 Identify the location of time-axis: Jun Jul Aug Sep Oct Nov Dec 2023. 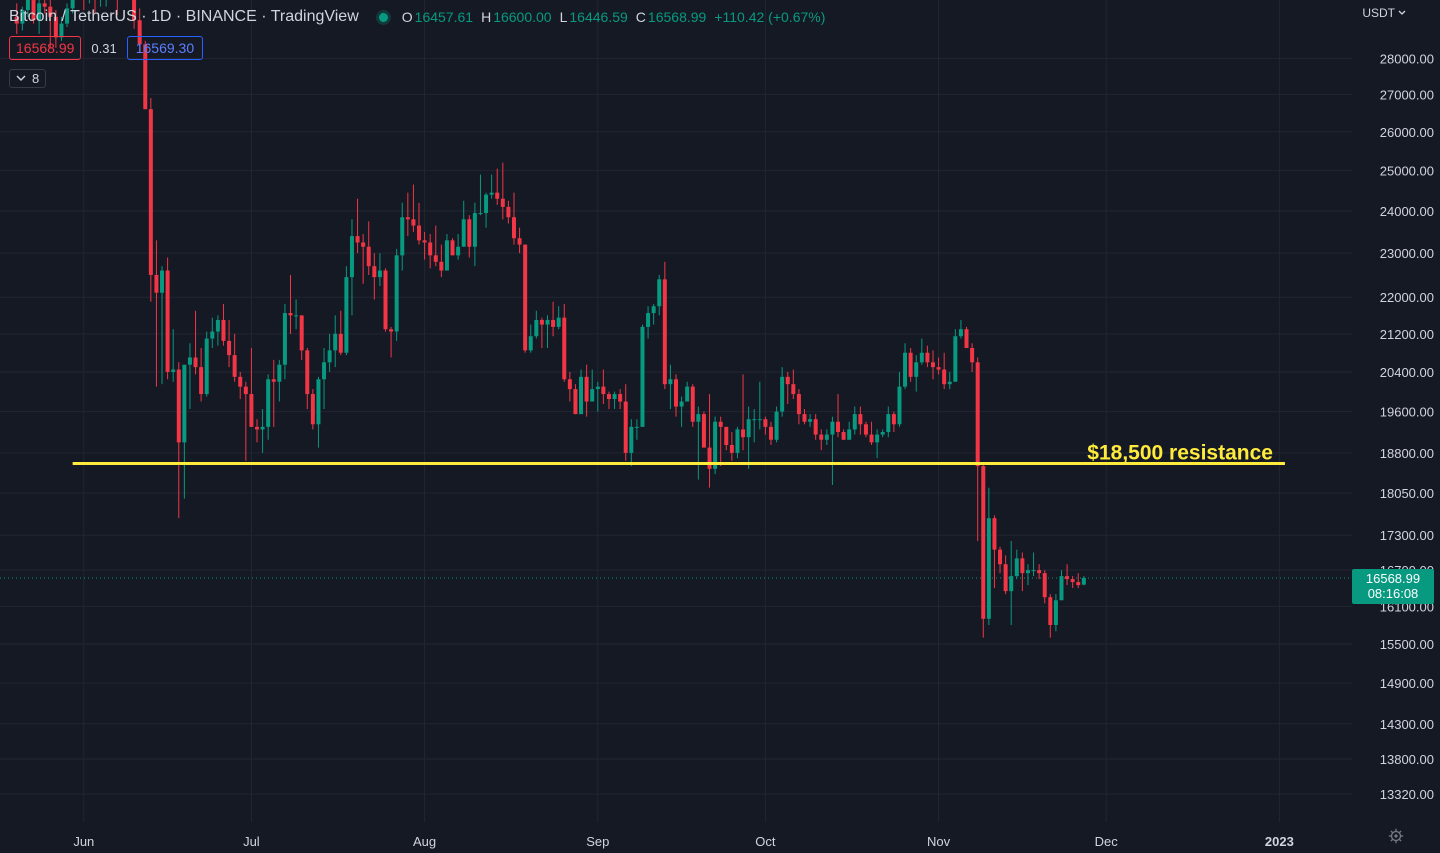
(683, 841).